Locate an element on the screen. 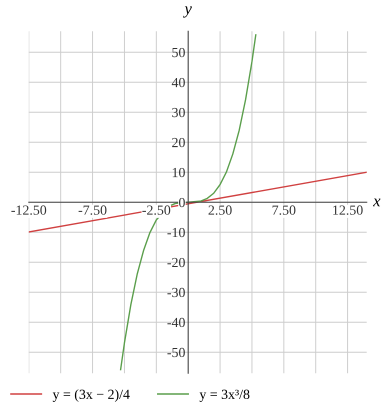 The height and width of the screenshot is (417, 384). y-tick-label: 0 is located at coordinates (182, 203).